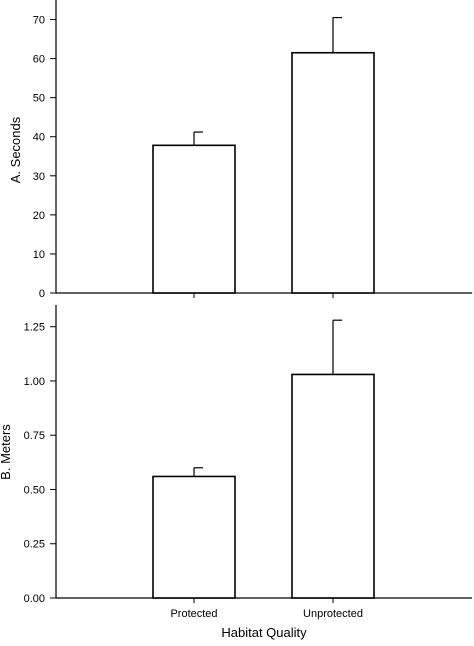  Describe the element at coordinates (34, 490) in the screenshot. I see `panel-b-y-tick-label: 0.50` at that location.